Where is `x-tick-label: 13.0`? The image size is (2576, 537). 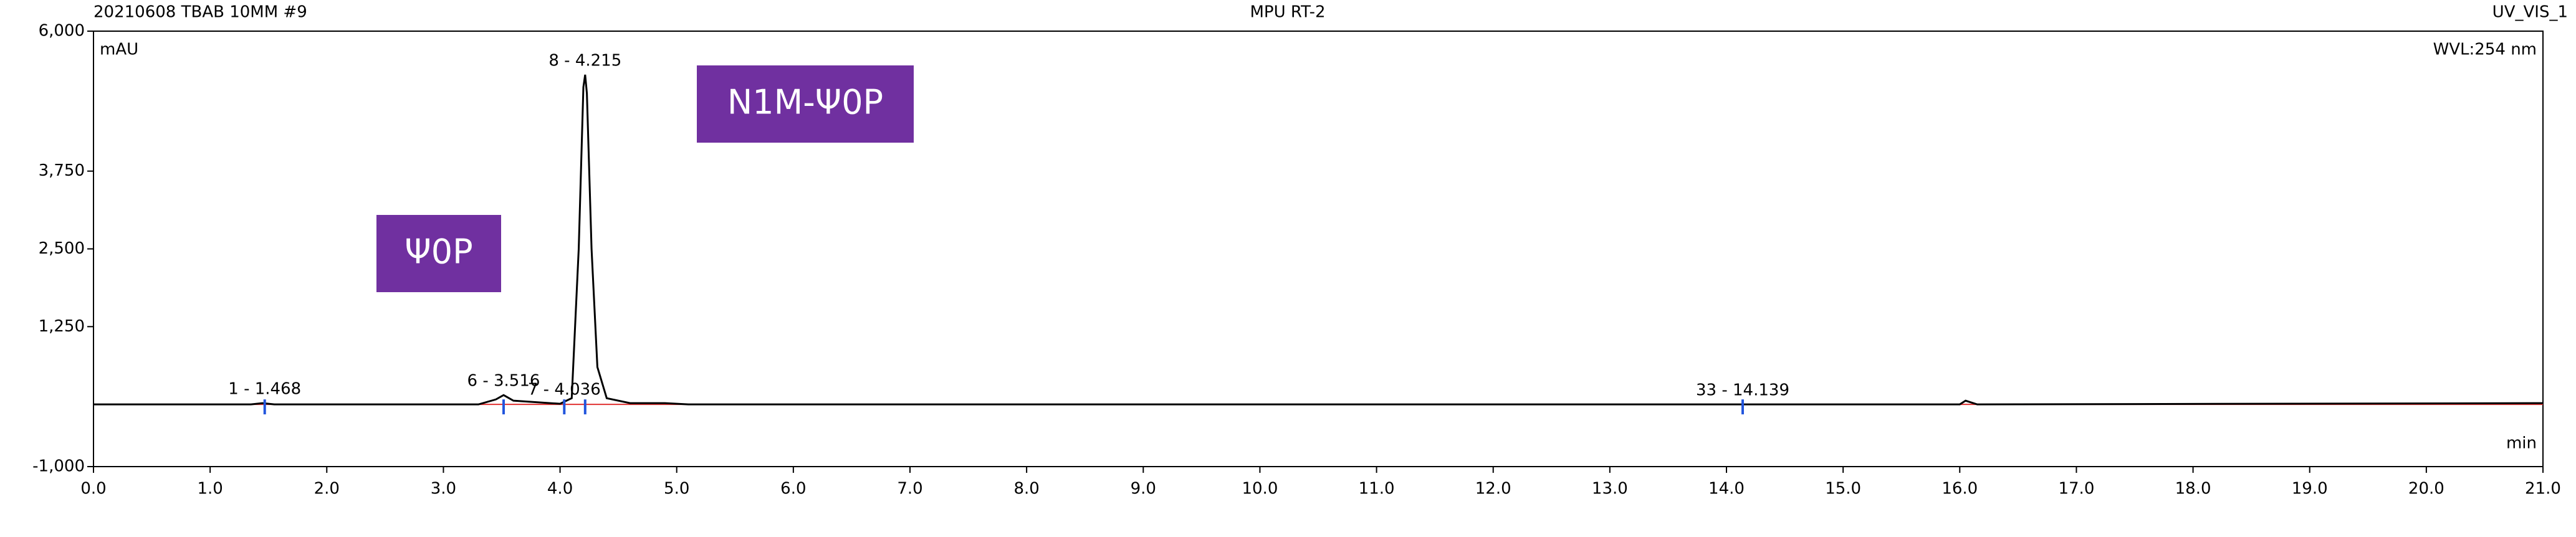
x-tick-label: 13.0 is located at coordinates (1610, 489).